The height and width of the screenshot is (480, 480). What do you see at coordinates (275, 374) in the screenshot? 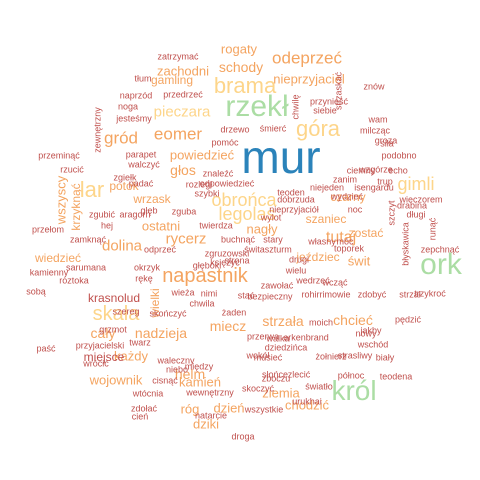
I see `cloud-word: słońce` at bounding box center [275, 374].